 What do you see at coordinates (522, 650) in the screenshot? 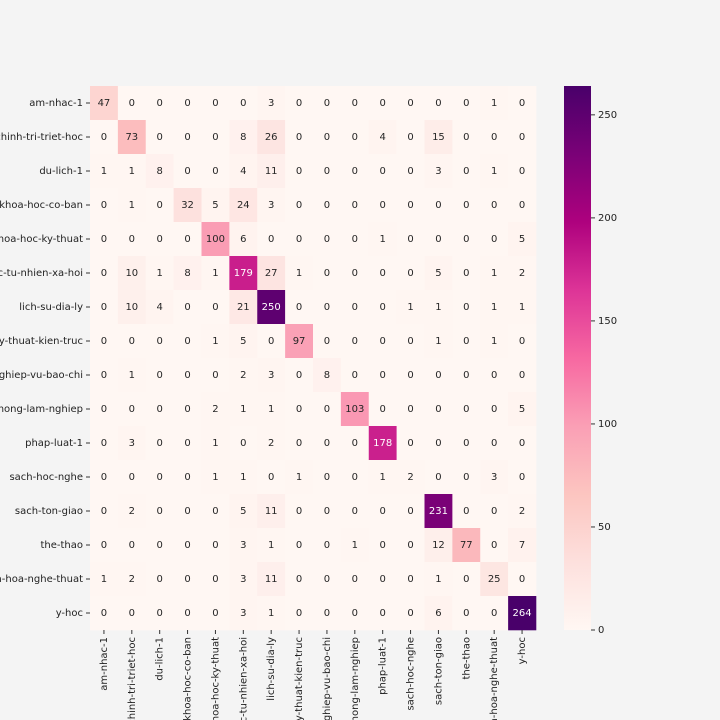
I see `x-tick-label: y-hoc` at bounding box center [522, 650].